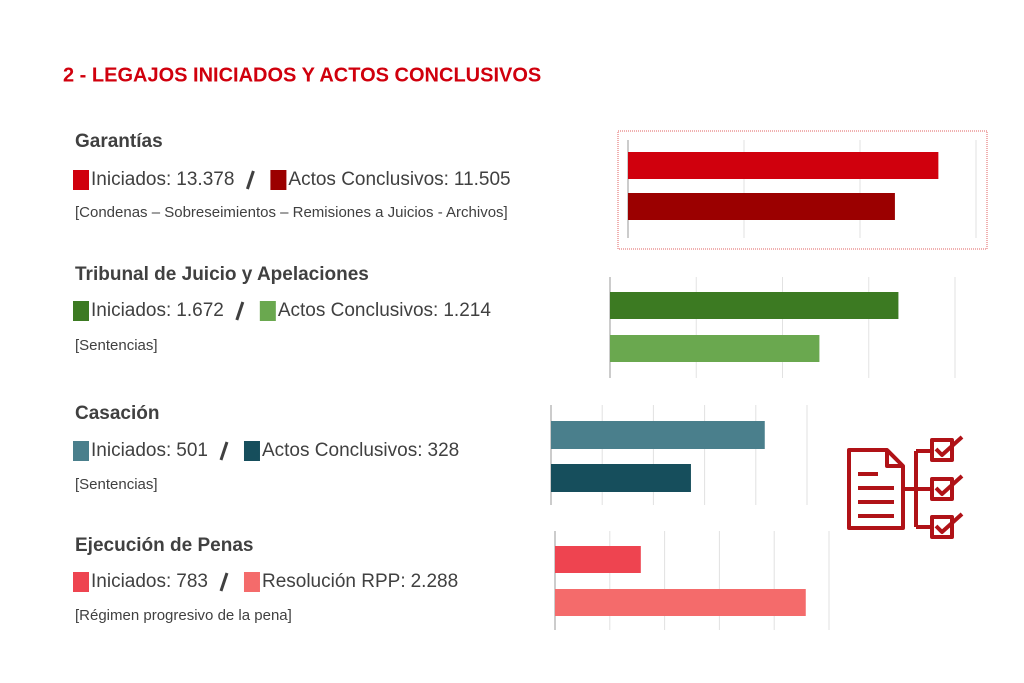 The height and width of the screenshot is (683, 1024). I want to click on legend-value: 13.378, so click(205, 179).